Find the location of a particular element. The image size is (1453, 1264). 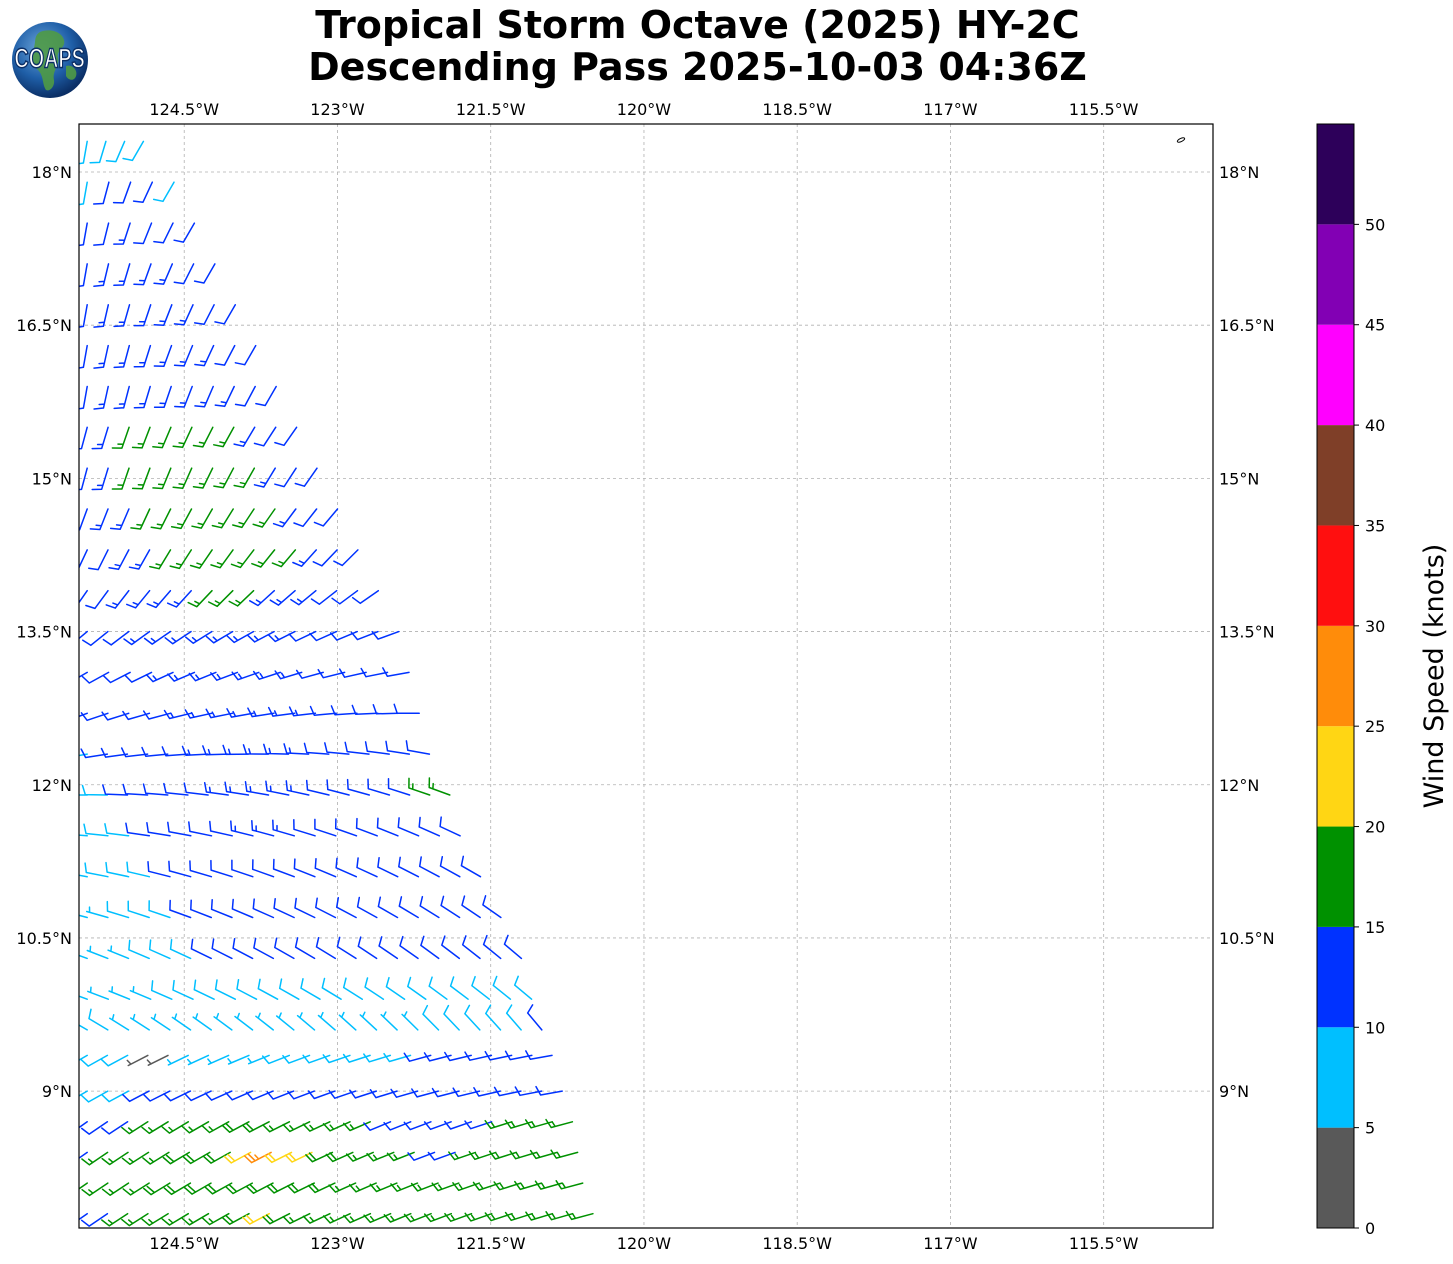

x-tick-label-top: 117°W is located at coordinates (950, 109).